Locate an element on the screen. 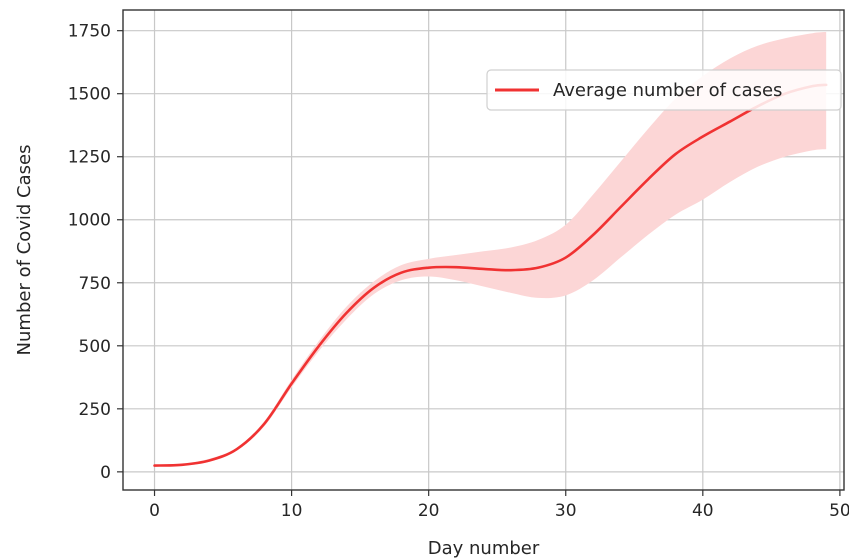 This screenshot has height=560, width=849. y-tick-label: 1750 is located at coordinates (89, 32).